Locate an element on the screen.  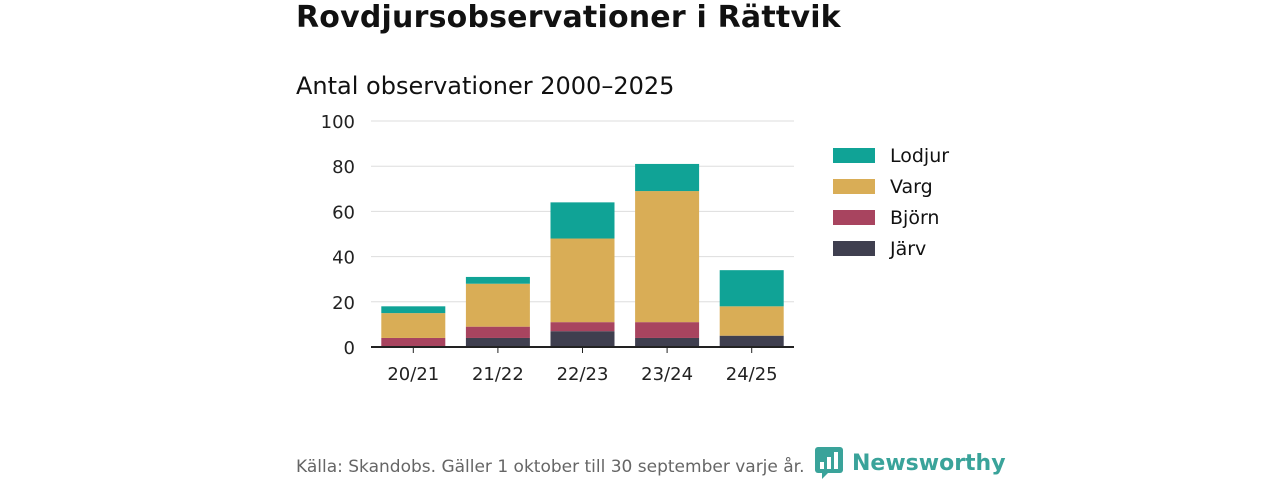
page-title: Rovdjursobservationer i Rättvik is located at coordinates (568, 17).